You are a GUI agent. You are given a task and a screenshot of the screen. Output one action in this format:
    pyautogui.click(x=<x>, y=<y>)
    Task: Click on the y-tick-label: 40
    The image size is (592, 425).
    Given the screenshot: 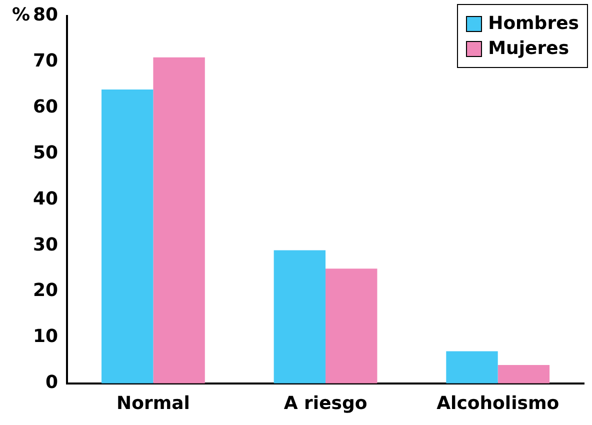 What is the action you would take?
    pyautogui.click(x=45, y=199)
    